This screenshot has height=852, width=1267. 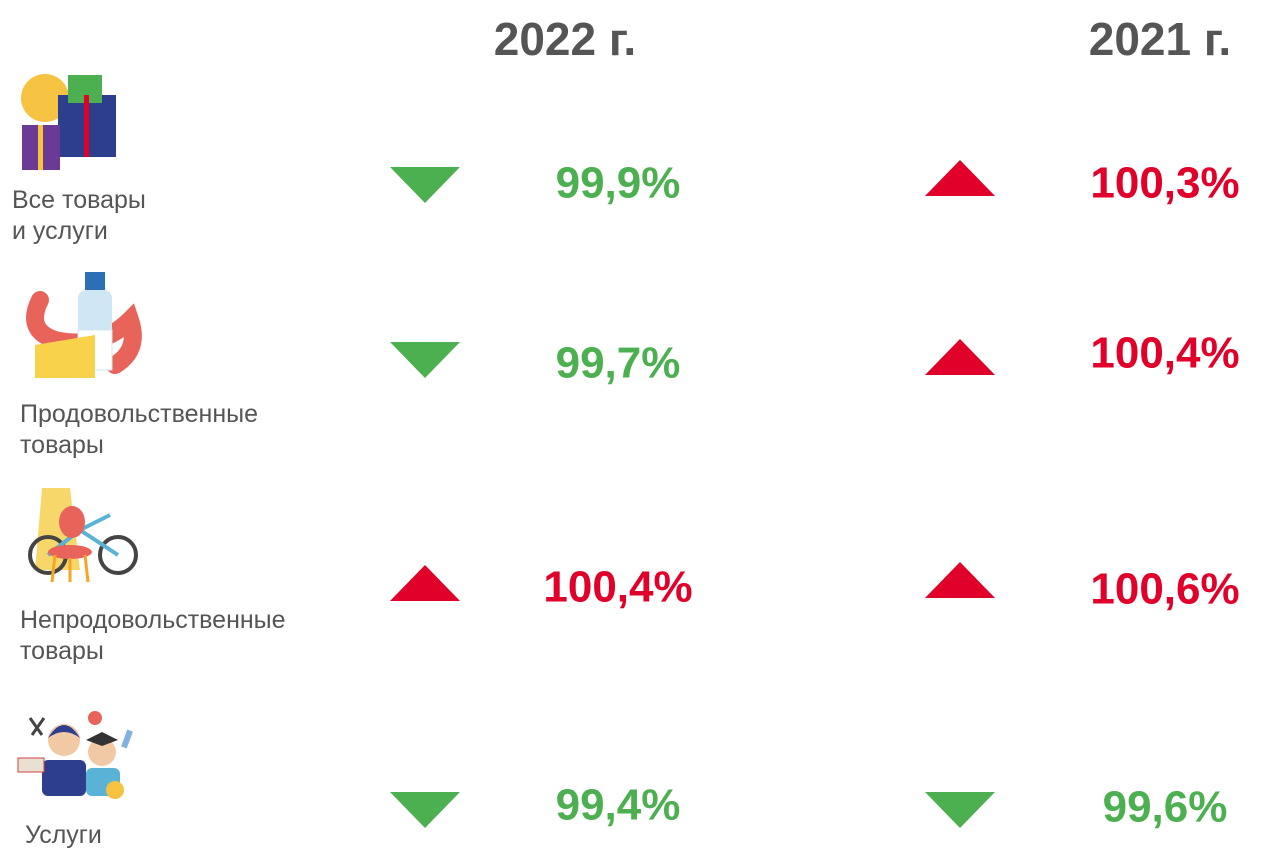 I want to click on row-label: и услуги, so click(x=60, y=231).